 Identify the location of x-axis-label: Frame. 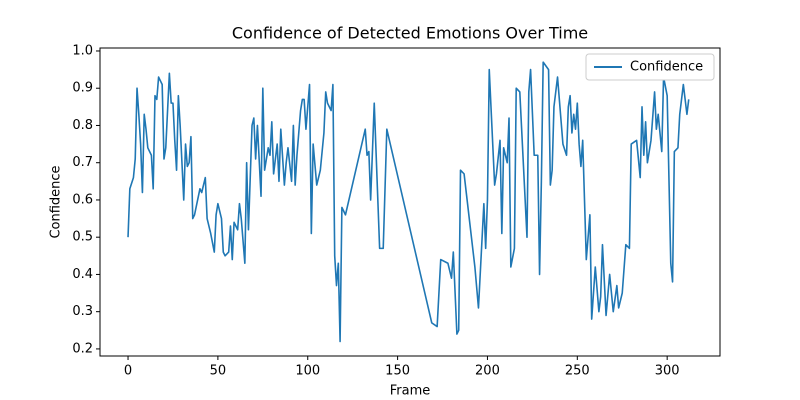
(410, 391).